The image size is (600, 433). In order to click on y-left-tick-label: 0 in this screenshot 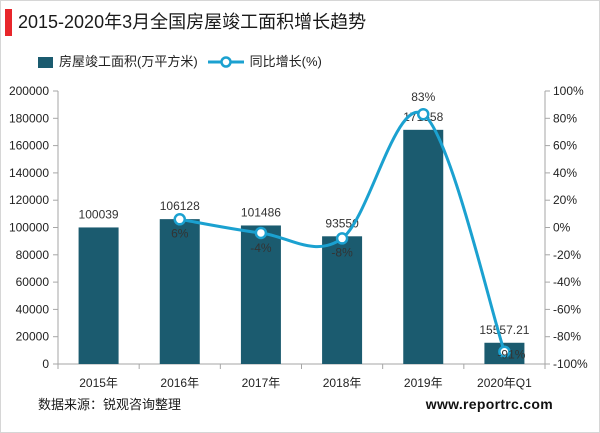, I will do `click(45, 364)`.